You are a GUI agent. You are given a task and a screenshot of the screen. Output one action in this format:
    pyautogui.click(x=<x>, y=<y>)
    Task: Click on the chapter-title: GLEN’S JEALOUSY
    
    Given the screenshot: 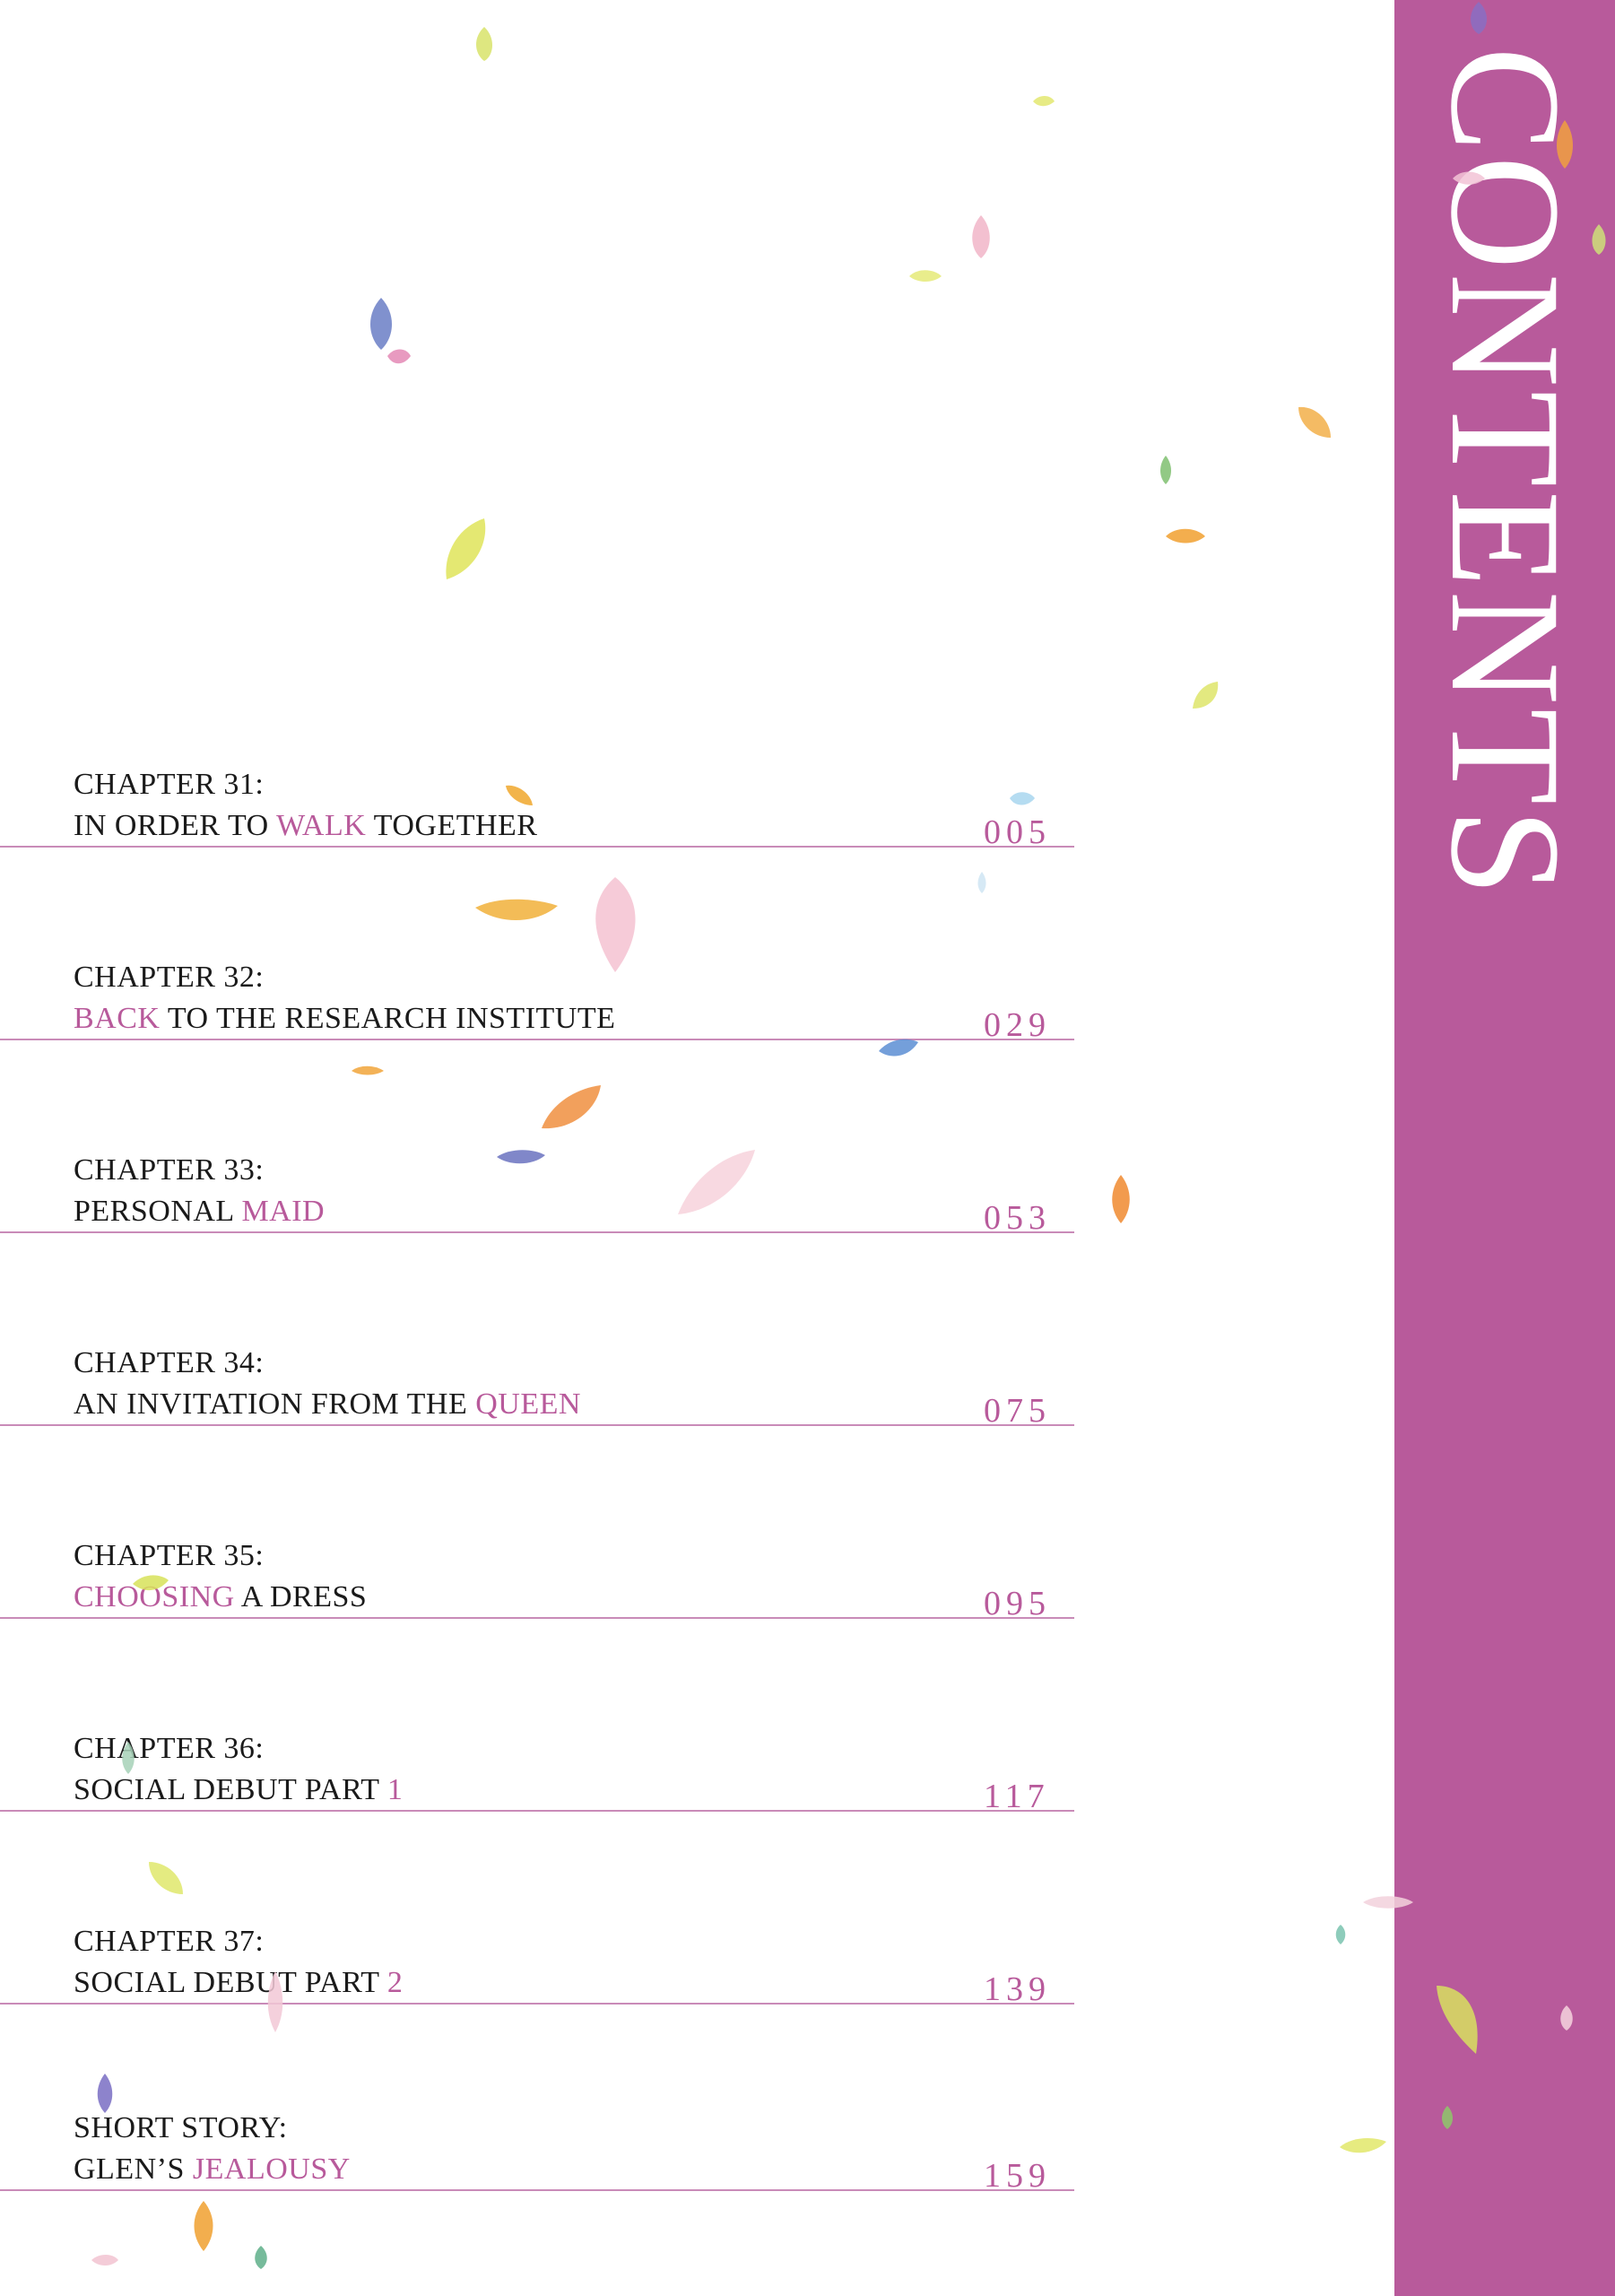 What is the action you would take?
    pyautogui.click(x=212, y=2169)
    